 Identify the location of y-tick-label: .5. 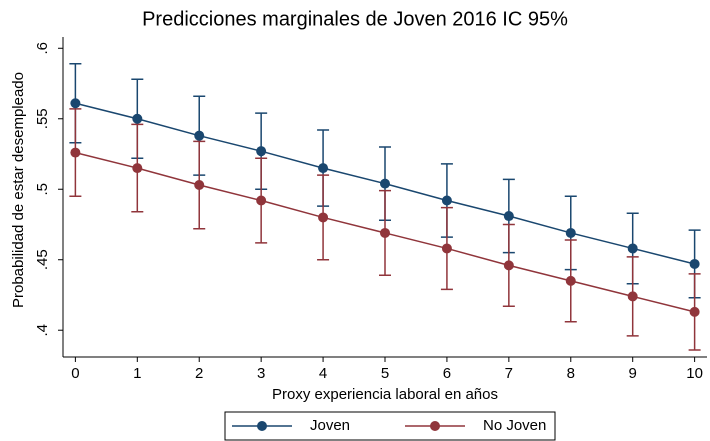
(42, 189).